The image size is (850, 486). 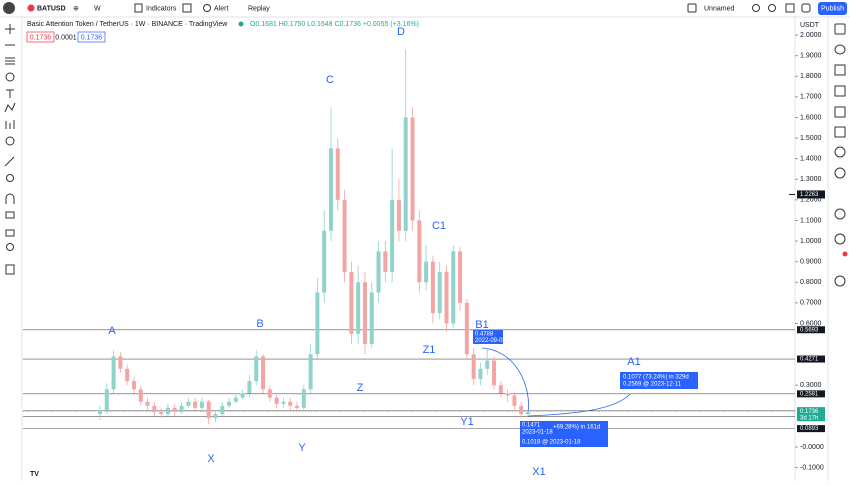 I want to click on calc-button, so click(x=840, y=214).